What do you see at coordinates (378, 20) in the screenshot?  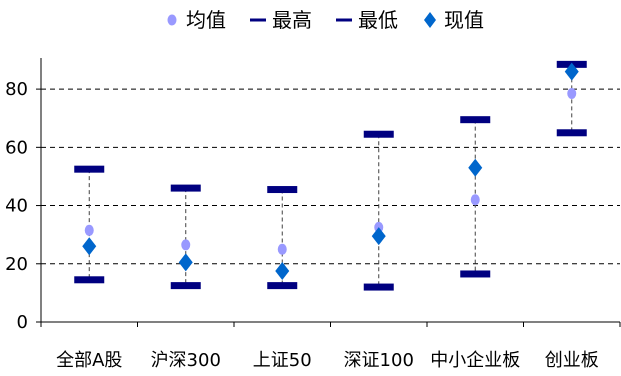 I see `legend-label: 最低` at bounding box center [378, 20].